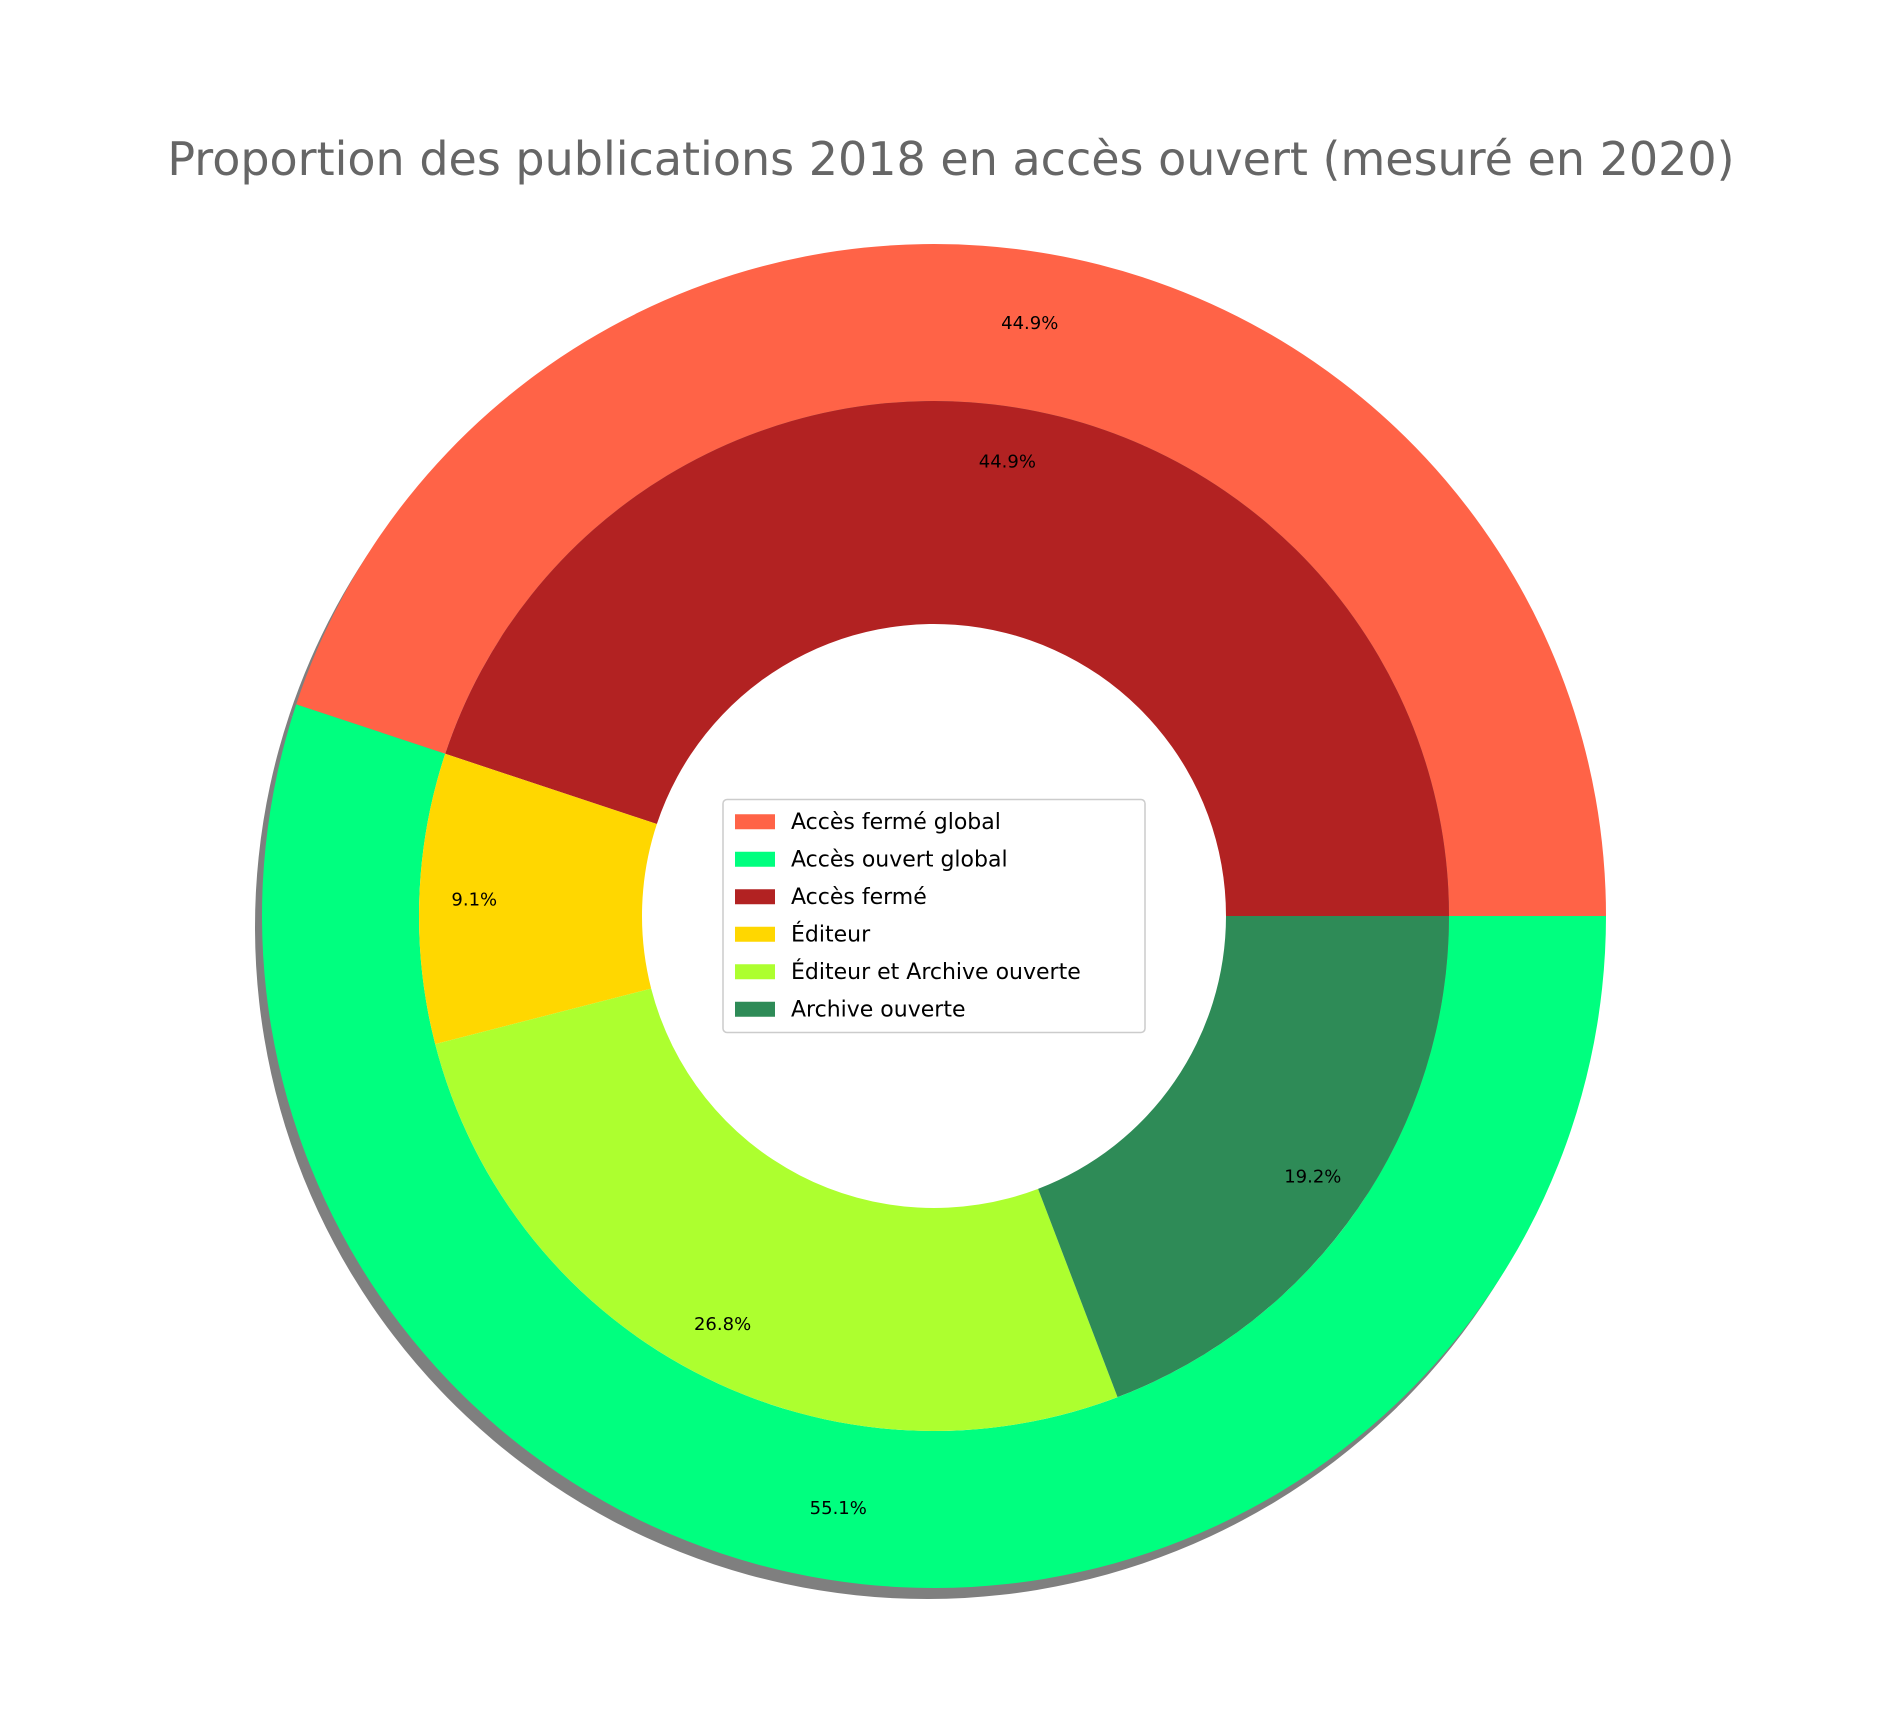  I want to click on legend-label-editeur-et-archive-ouverte: Éditeur et Archive ouverte, so click(936, 972).